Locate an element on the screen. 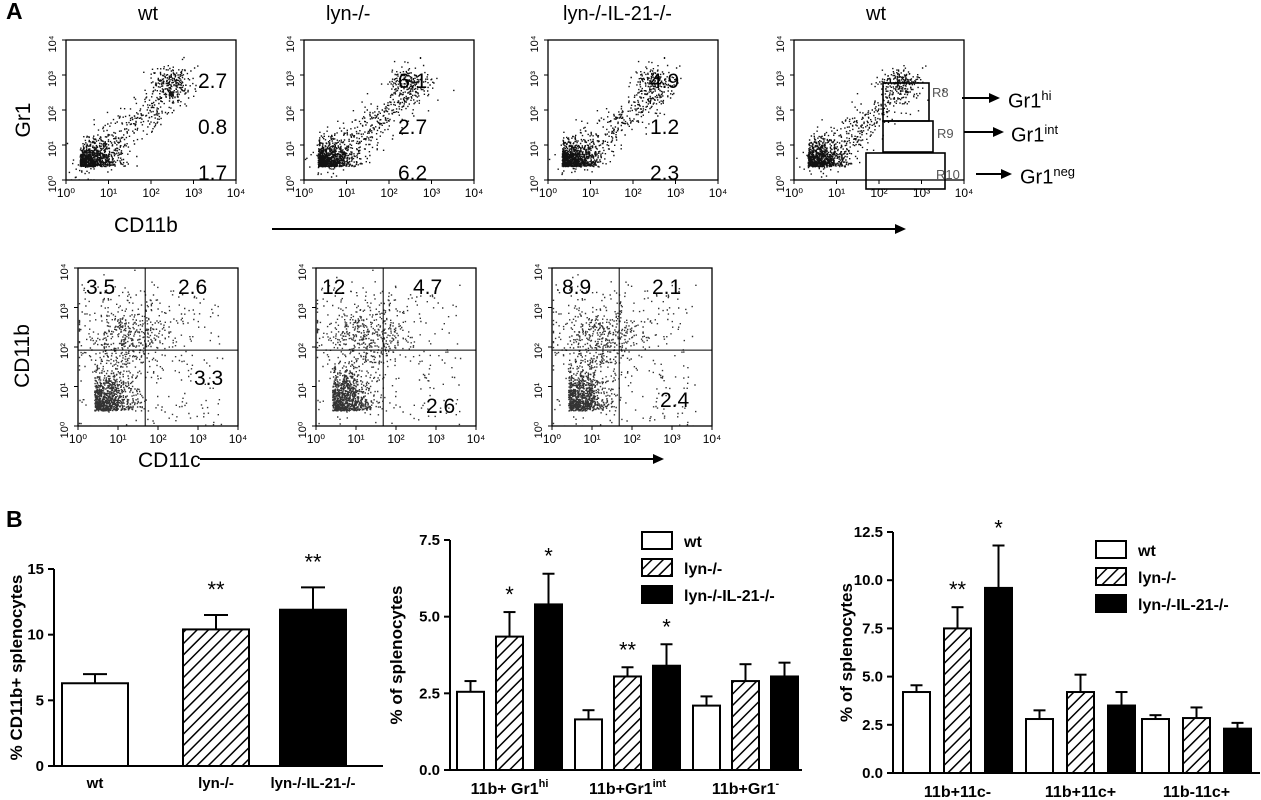 This screenshot has width=1261, height=800. bar-chart-2-category-label: 11b+ Gr1hi is located at coordinates (510, 788).